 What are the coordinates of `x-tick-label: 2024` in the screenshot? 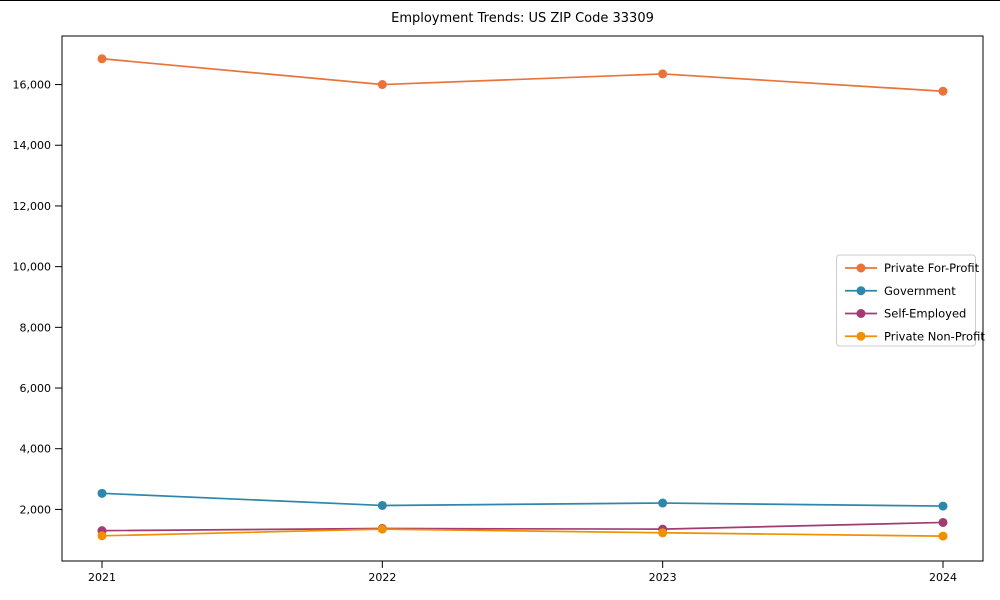 It's located at (943, 577).